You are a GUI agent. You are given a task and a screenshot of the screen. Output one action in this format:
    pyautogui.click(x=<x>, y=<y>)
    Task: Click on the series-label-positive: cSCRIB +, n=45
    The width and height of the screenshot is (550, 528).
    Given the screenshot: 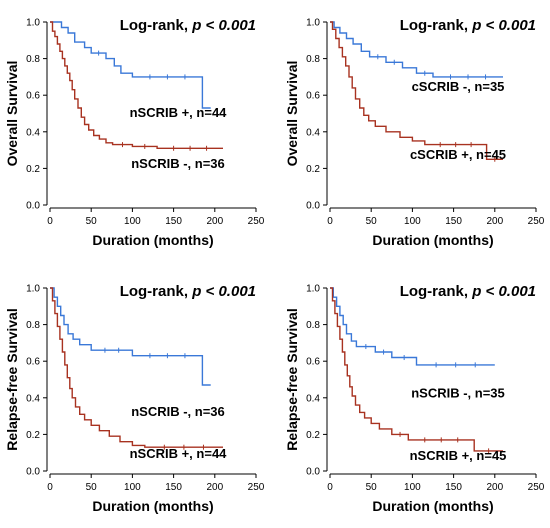 What is the action you would take?
    pyautogui.click(x=458, y=154)
    